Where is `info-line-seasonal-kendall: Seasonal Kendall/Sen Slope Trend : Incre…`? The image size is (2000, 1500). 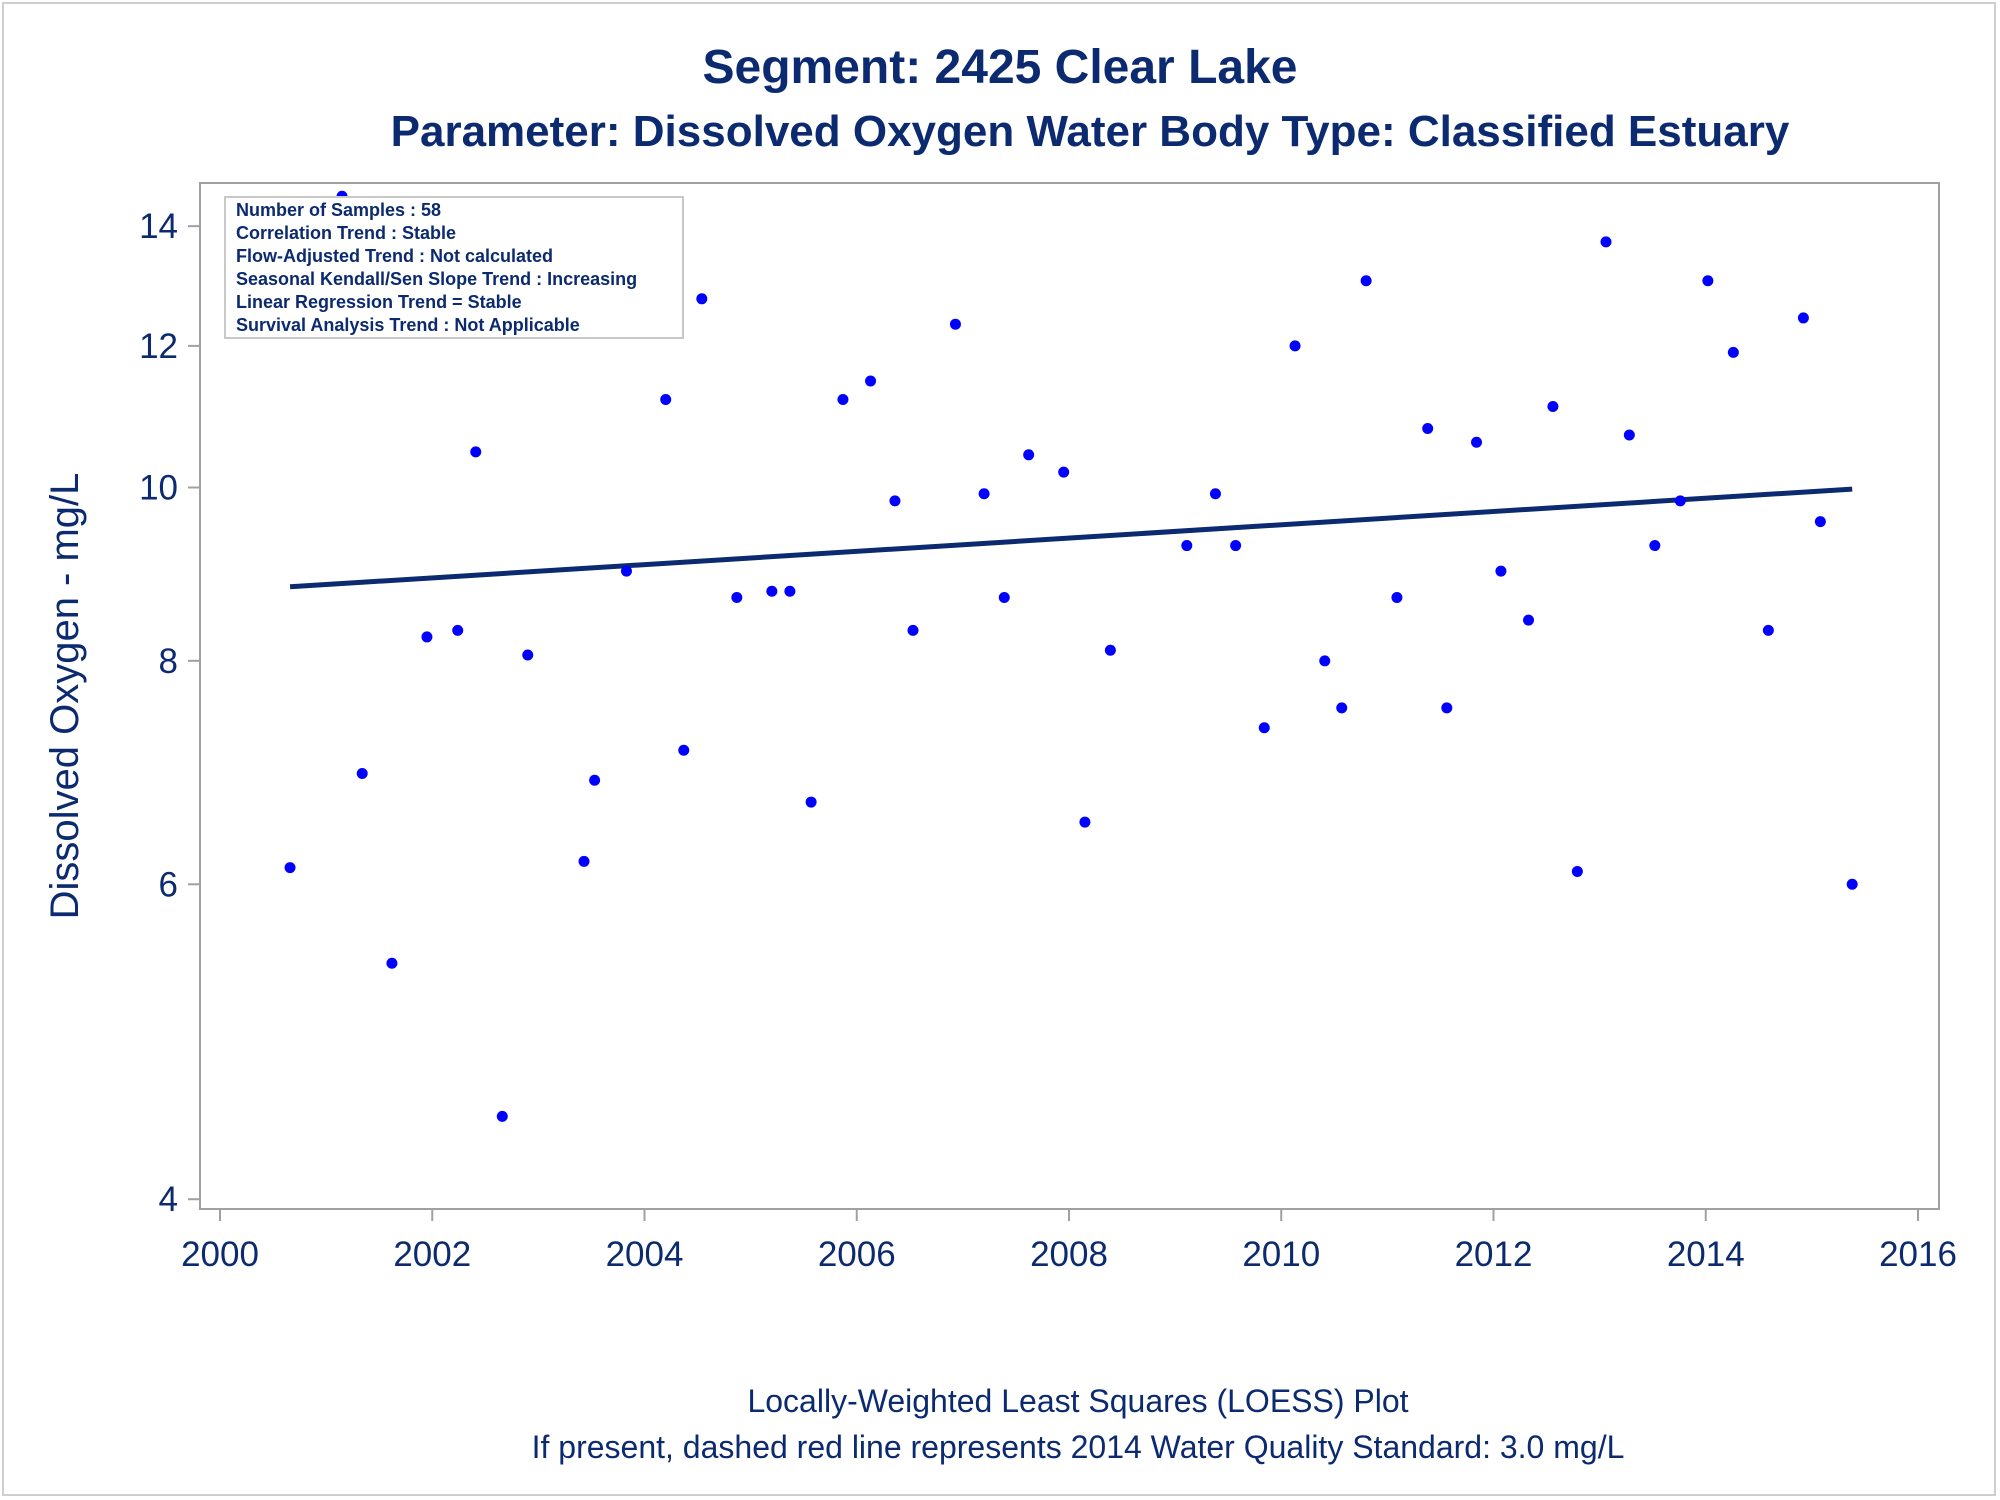 info-line-seasonal-kendall: Seasonal Kendall/Sen Slope Trend : Incre… is located at coordinates (436, 279).